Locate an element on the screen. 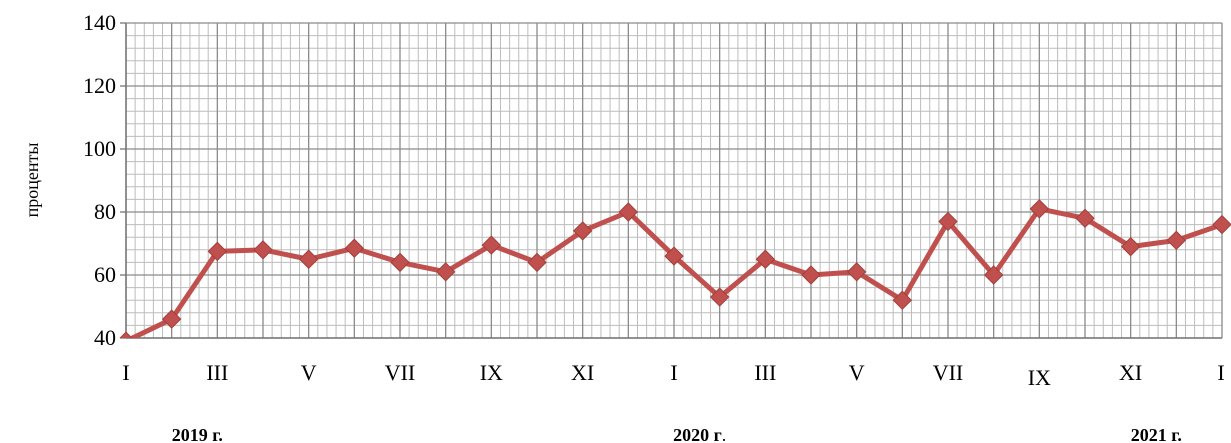 This screenshot has height=443, width=1231. year-label: 2020 г. is located at coordinates (699, 434).